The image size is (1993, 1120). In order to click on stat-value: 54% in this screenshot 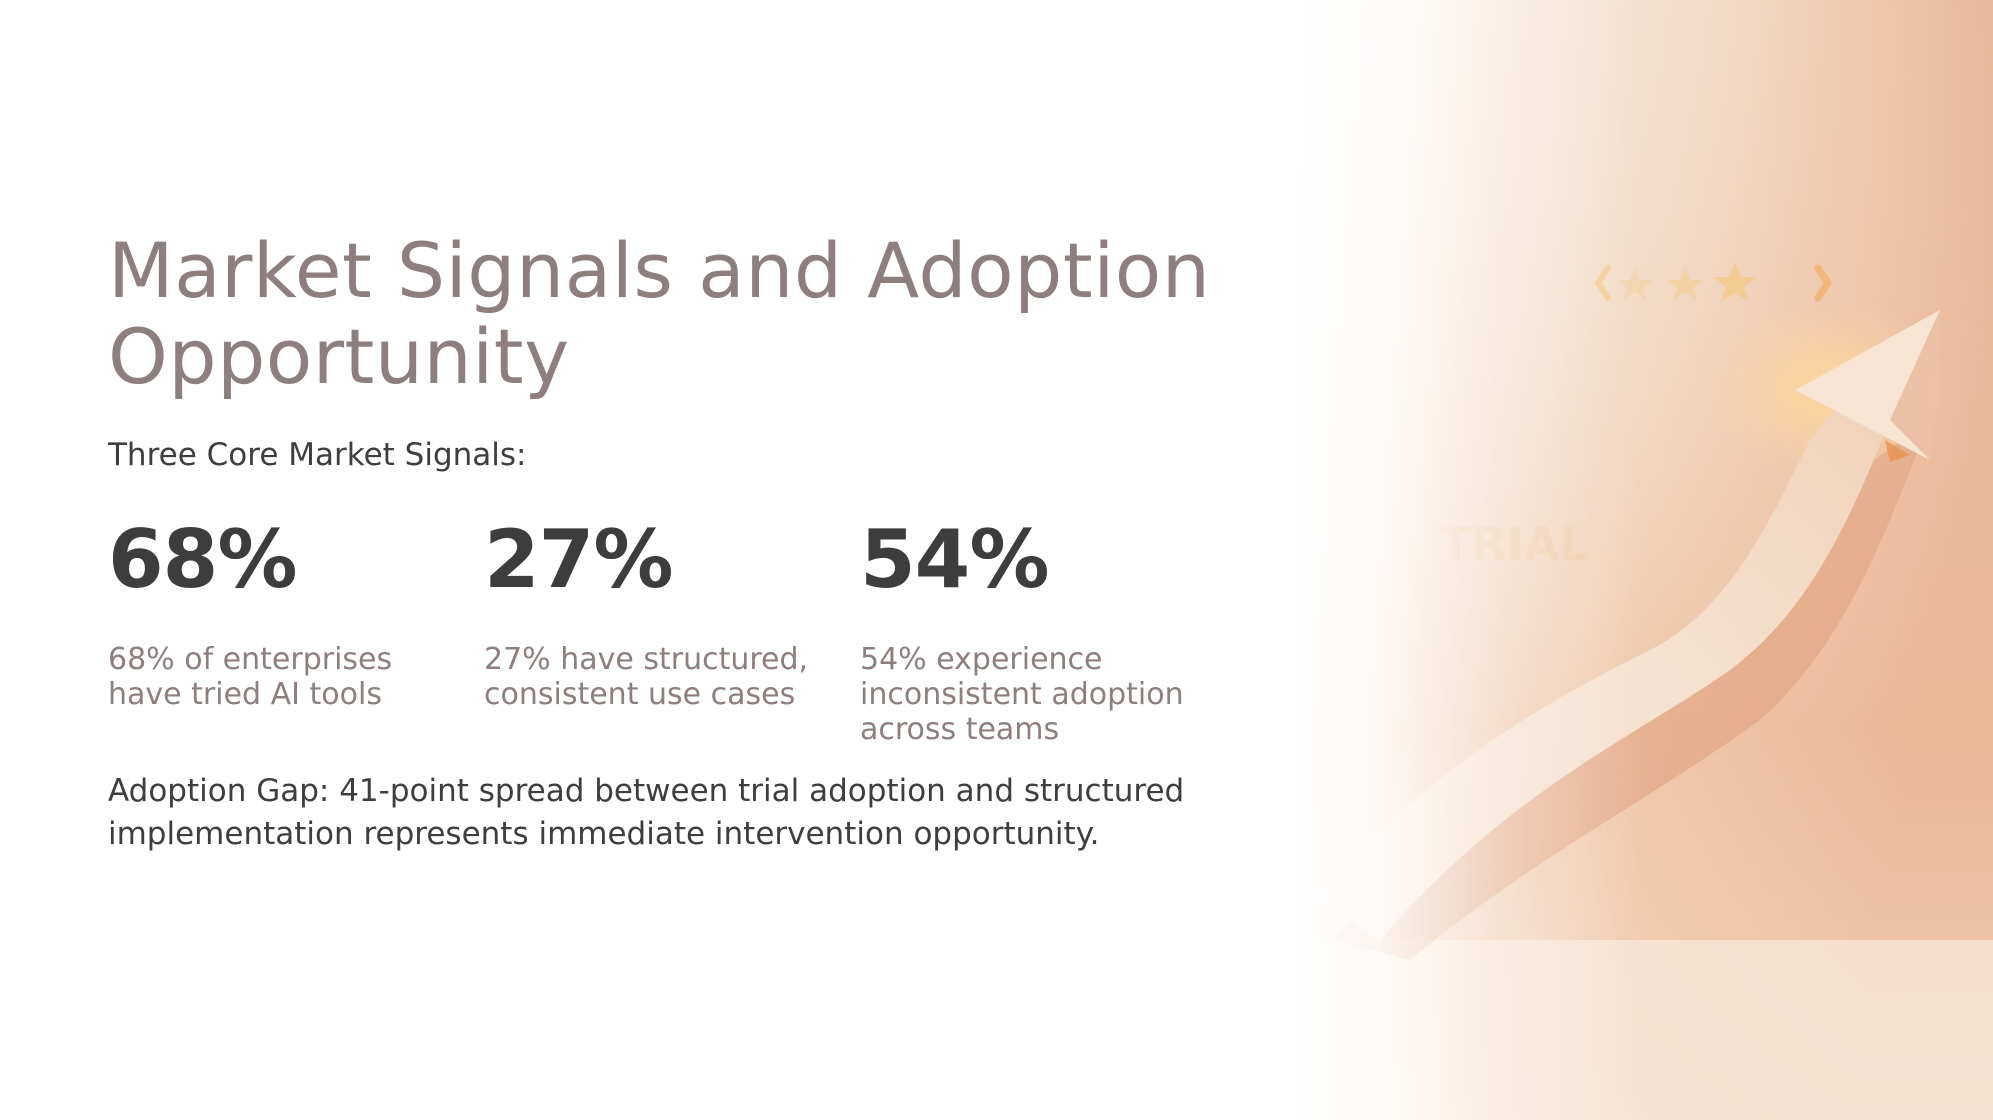, I will do `click(954, 559)`.